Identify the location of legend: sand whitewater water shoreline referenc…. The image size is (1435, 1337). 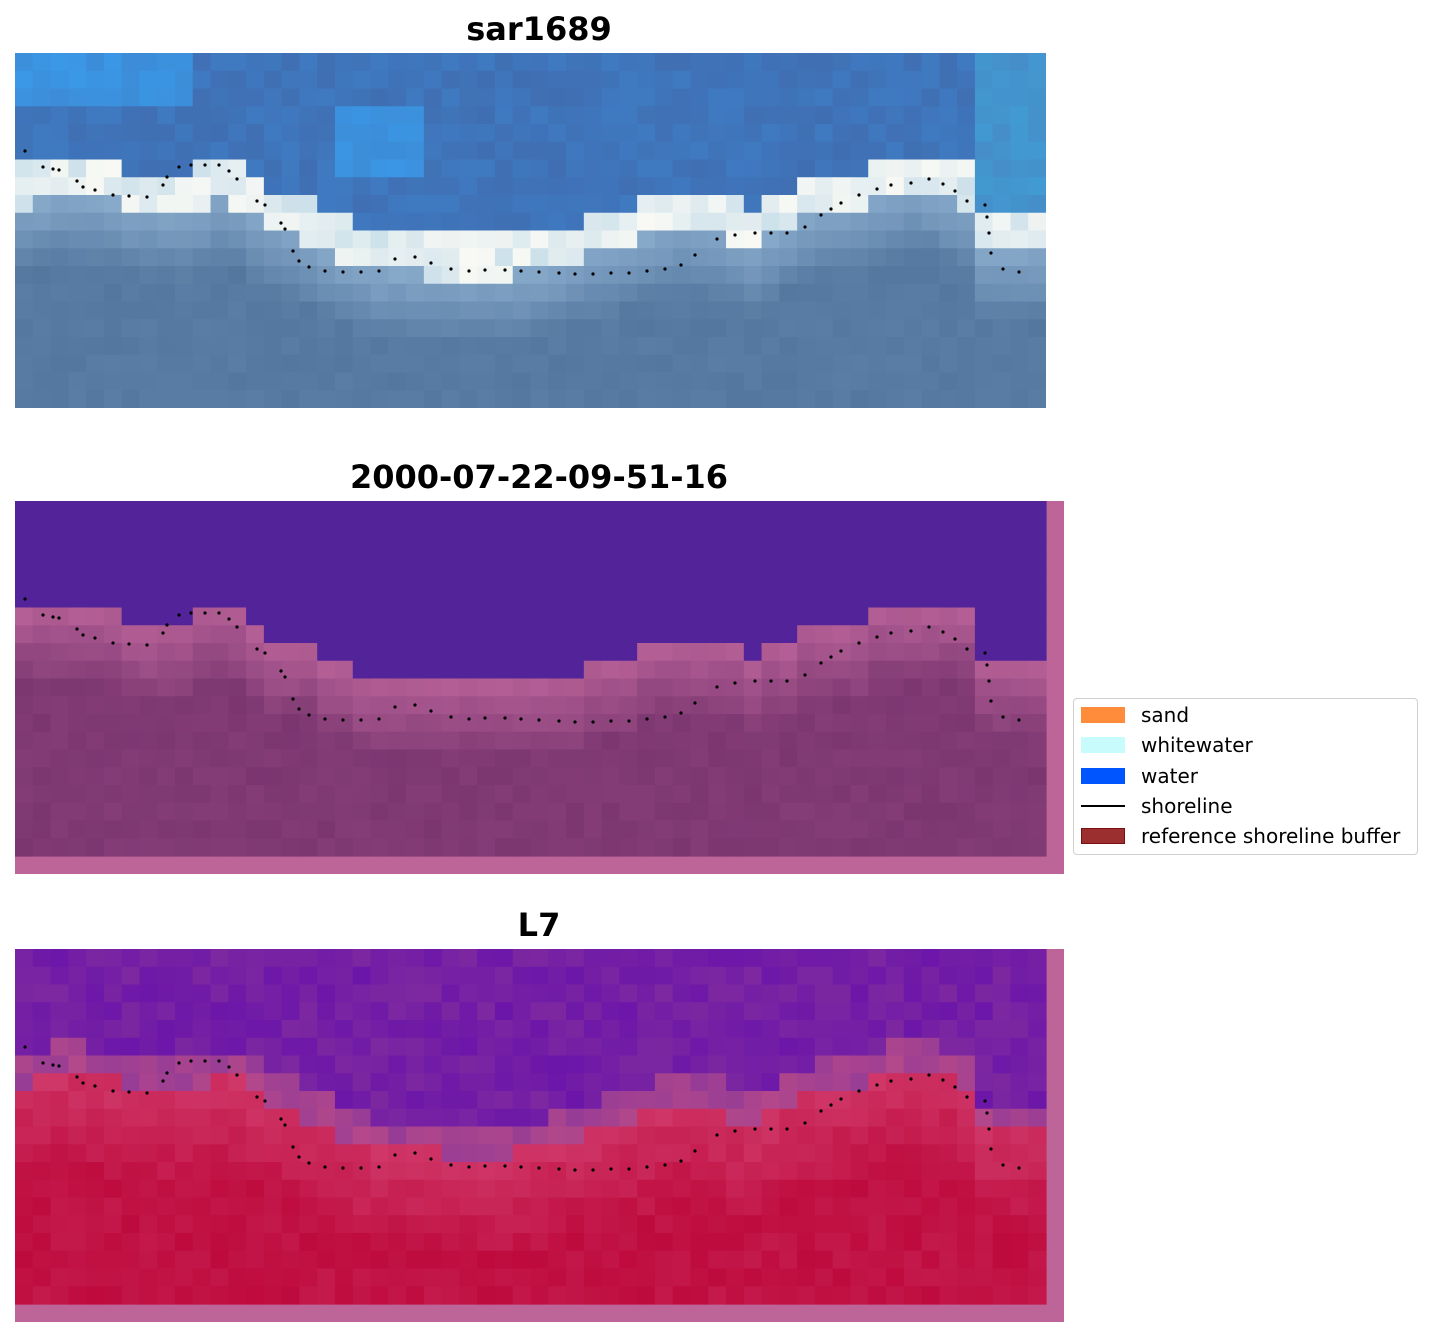
(1245, 776).